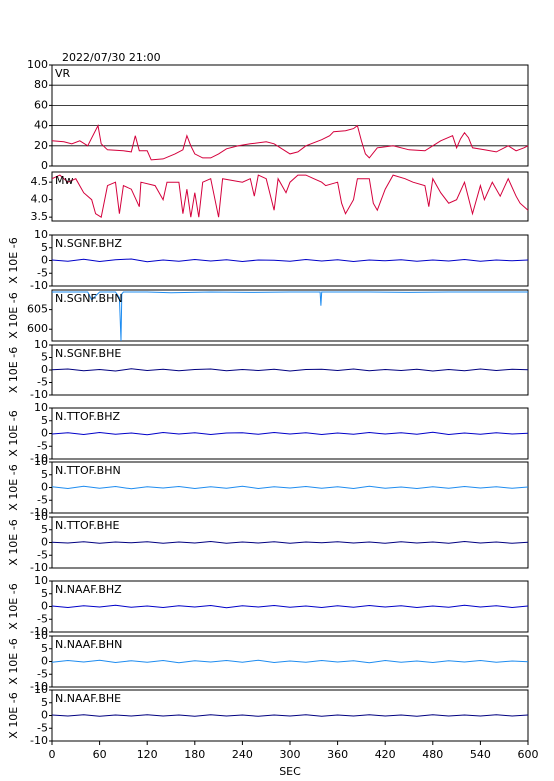 The width and height of the screenshot is (554, 781). What do you see at coordinates (41, 104) in the screenshot?
I see `y-tick-label: 60` at bounding box center [41, 104].